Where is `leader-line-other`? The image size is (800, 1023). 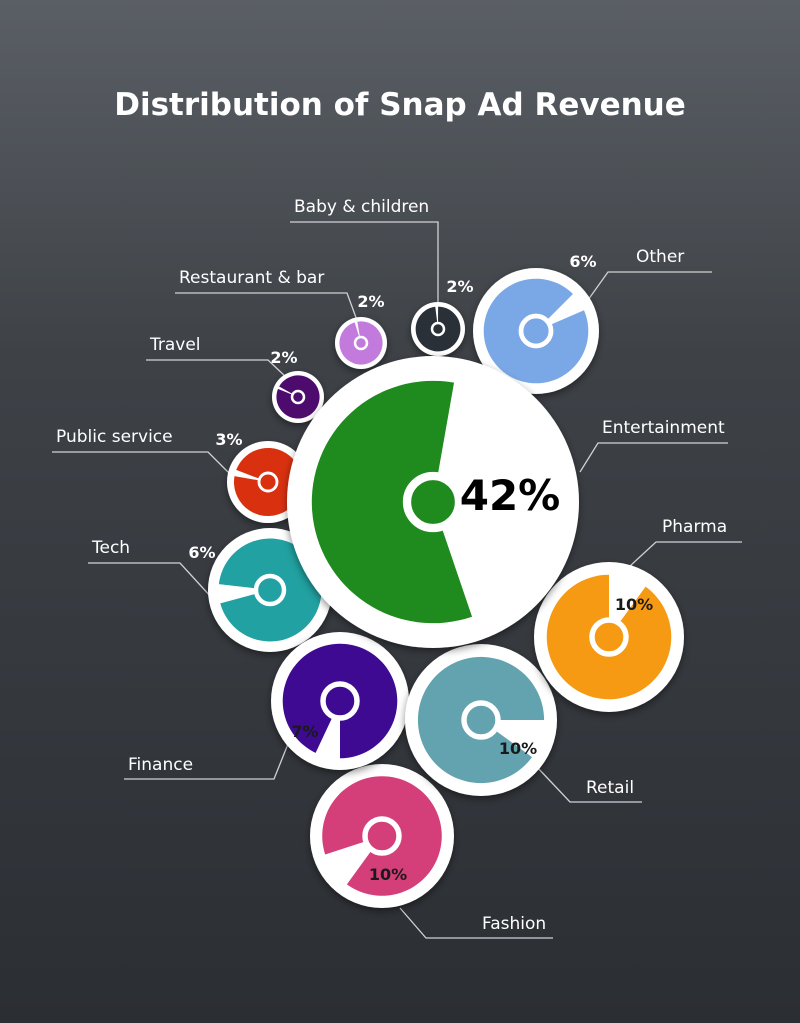 leader-line-other is located at coordinates (649, 286).